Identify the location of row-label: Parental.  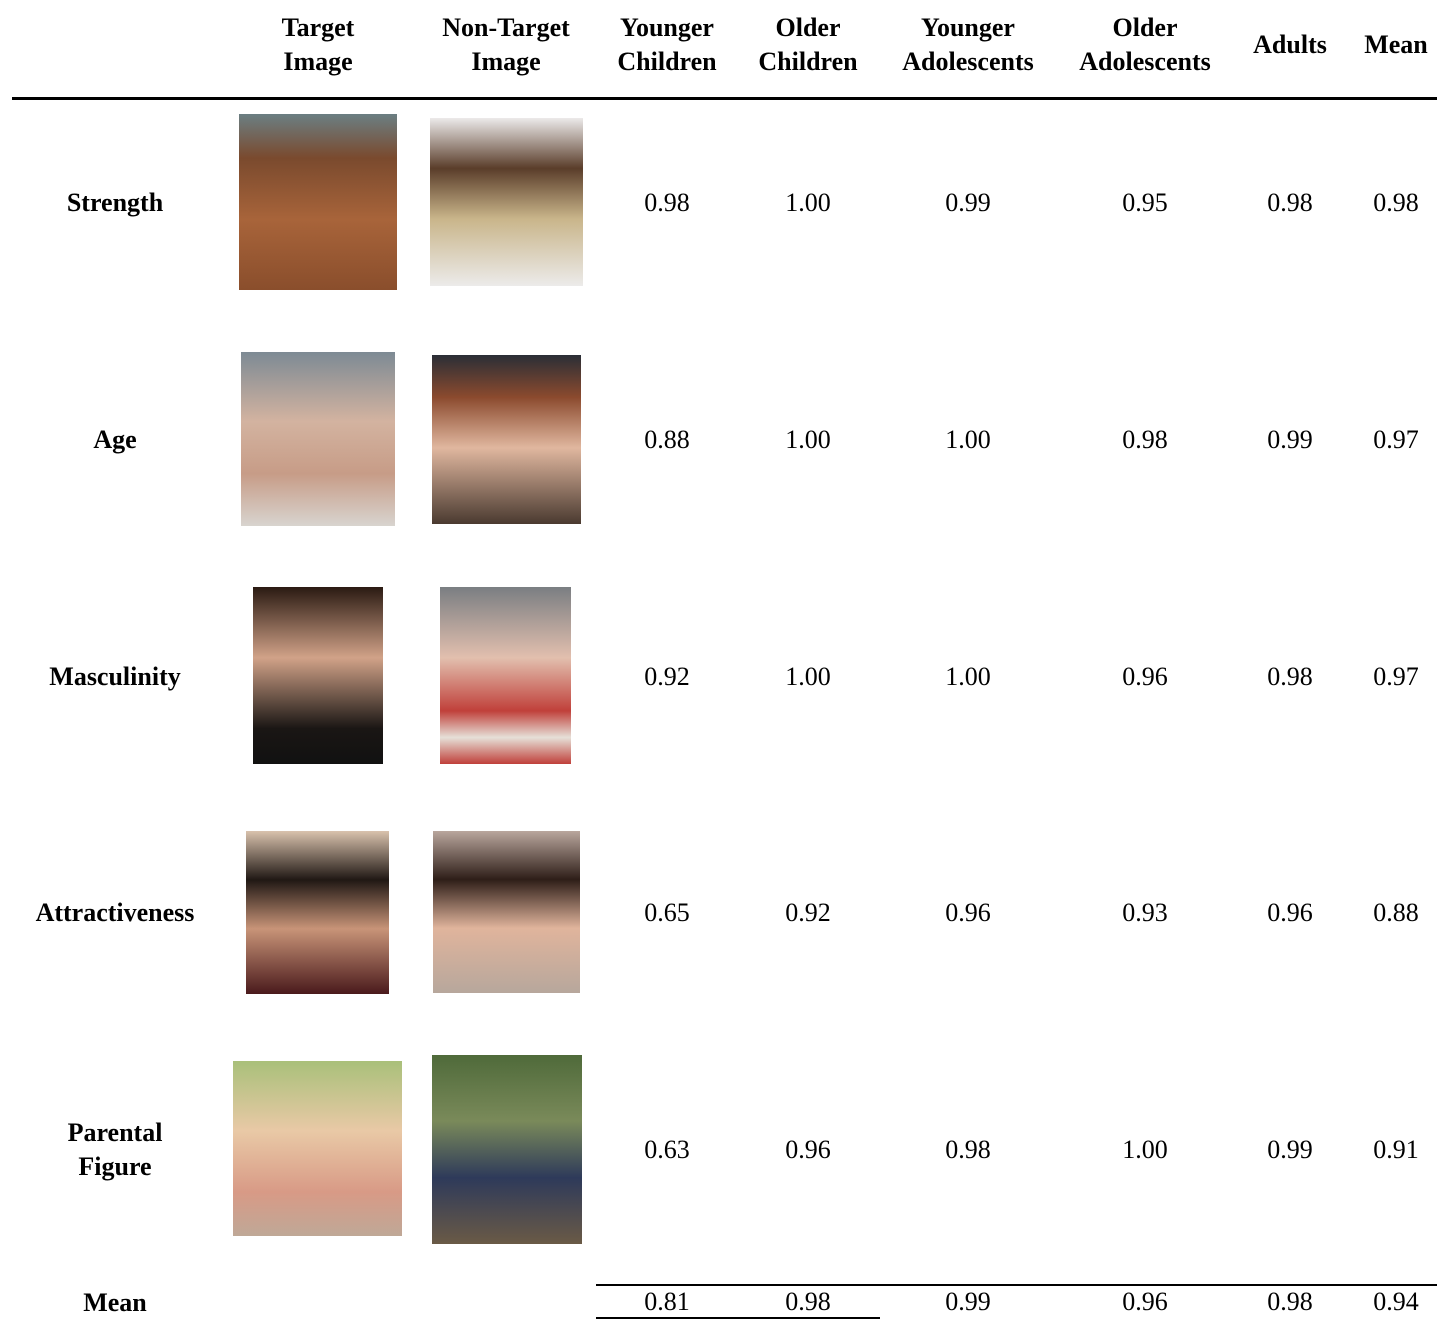
(115, 1132).